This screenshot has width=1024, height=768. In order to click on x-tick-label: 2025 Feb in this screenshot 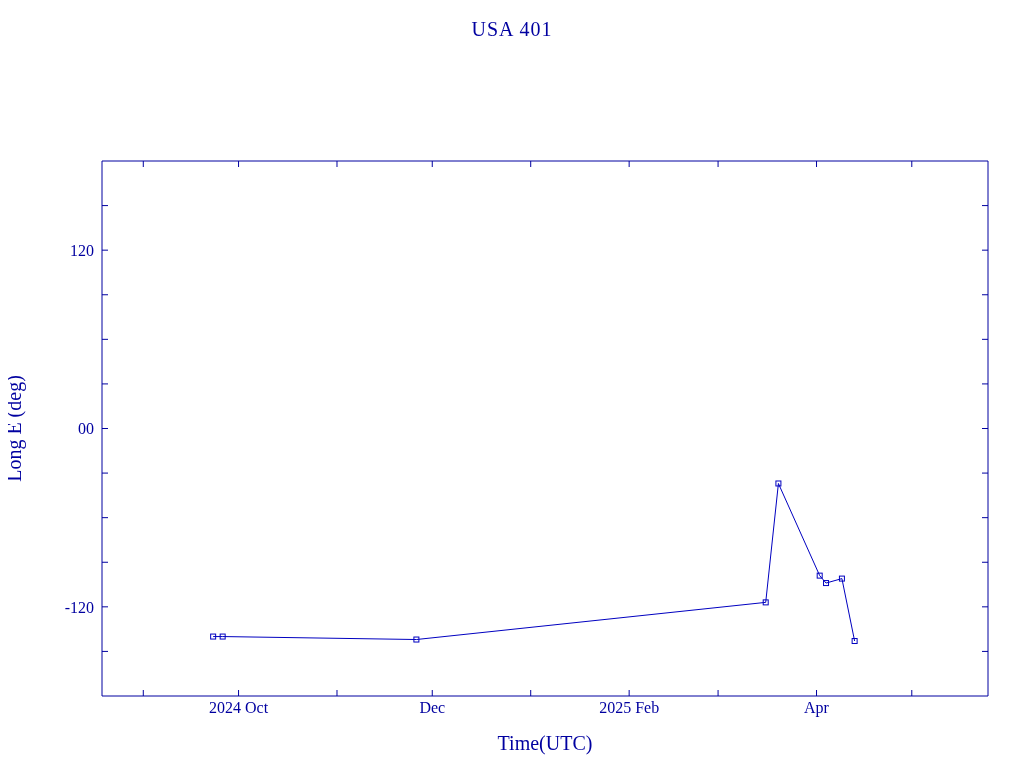, I will do `click(629, 708)`.